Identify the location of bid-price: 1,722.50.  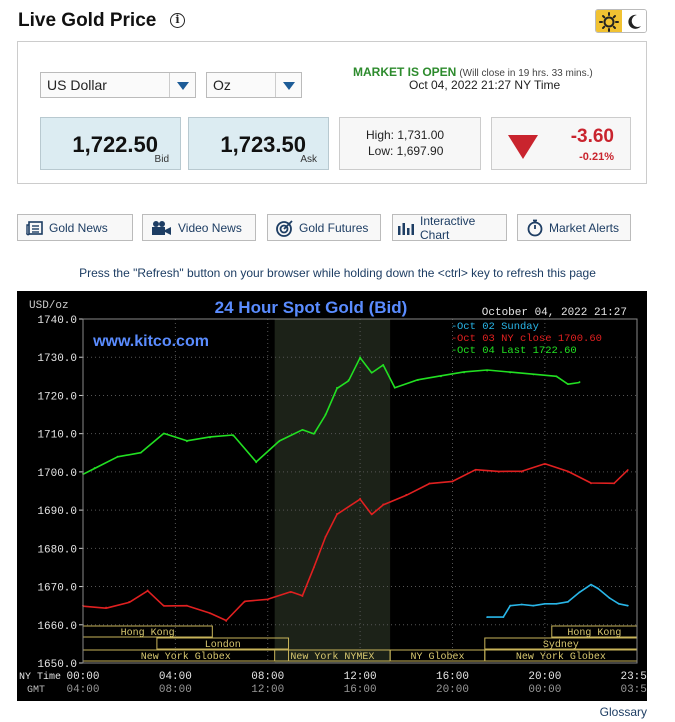
(115, 144).